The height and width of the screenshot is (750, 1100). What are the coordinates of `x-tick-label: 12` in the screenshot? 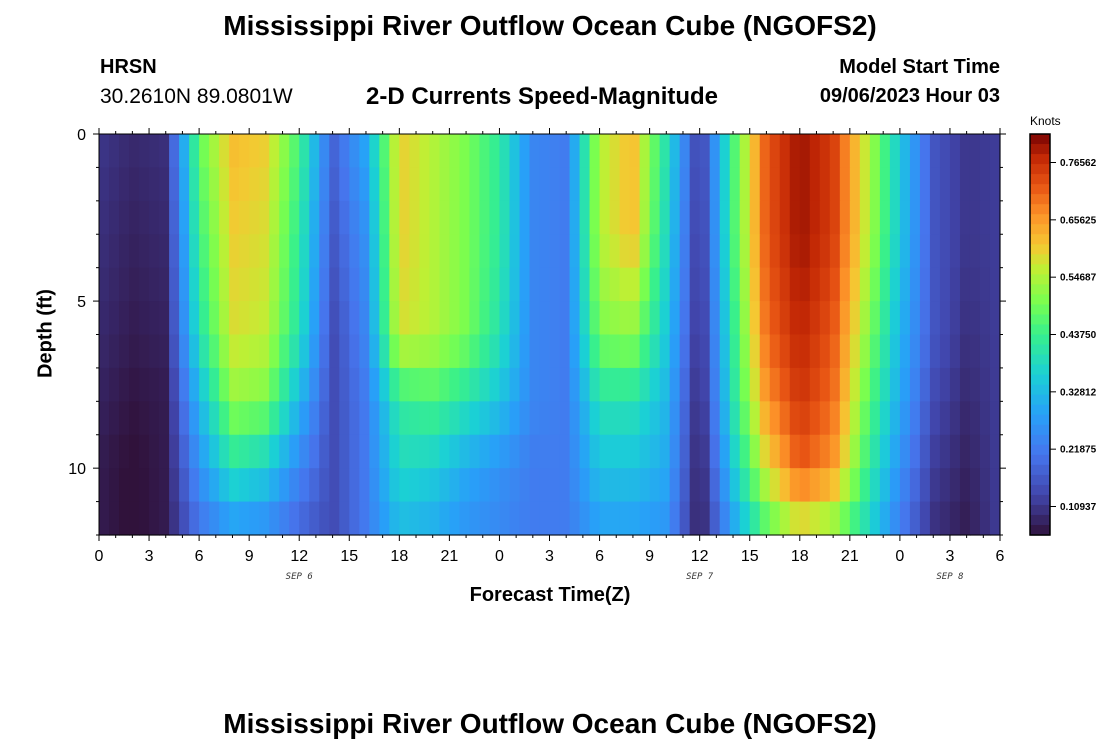 It's located at (700, 556).